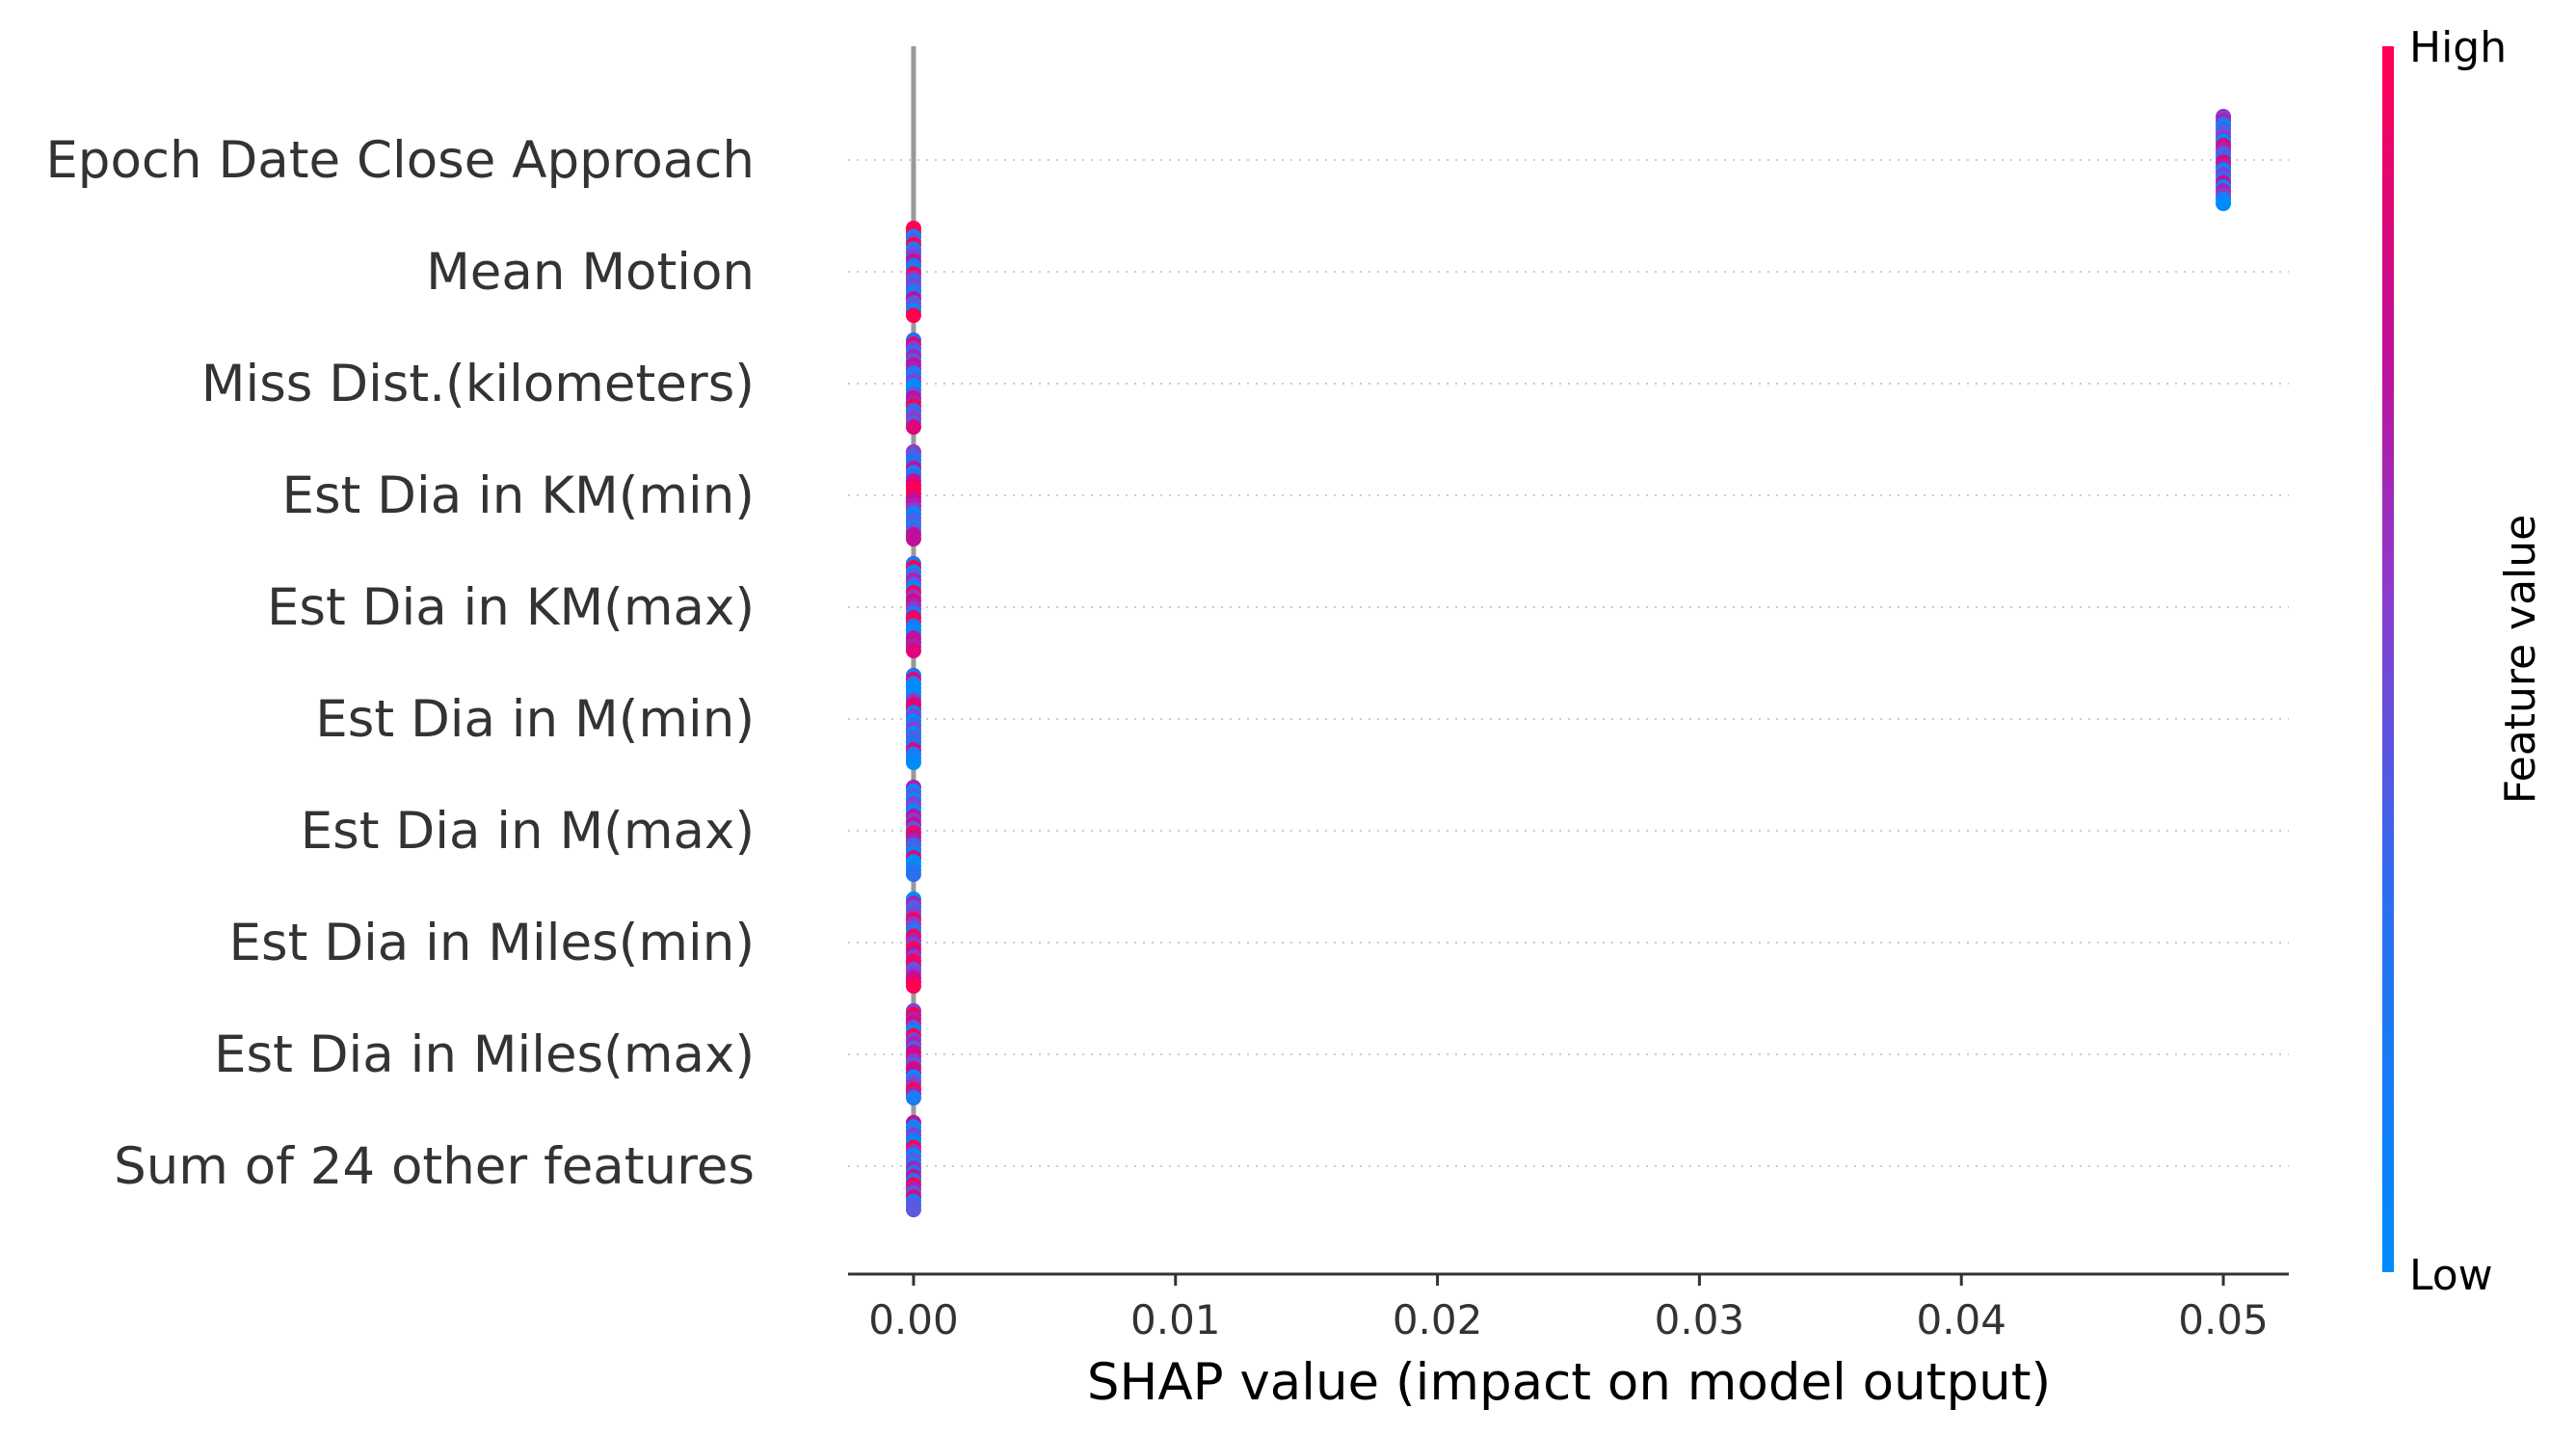 This screenshot has width=2576, height=1436. Describe the element at coordinates (1568, 1307) in the screenshot. I see `x-axis: 0.00 0.01 0.02 0.03 0.04 0.05` at that location.